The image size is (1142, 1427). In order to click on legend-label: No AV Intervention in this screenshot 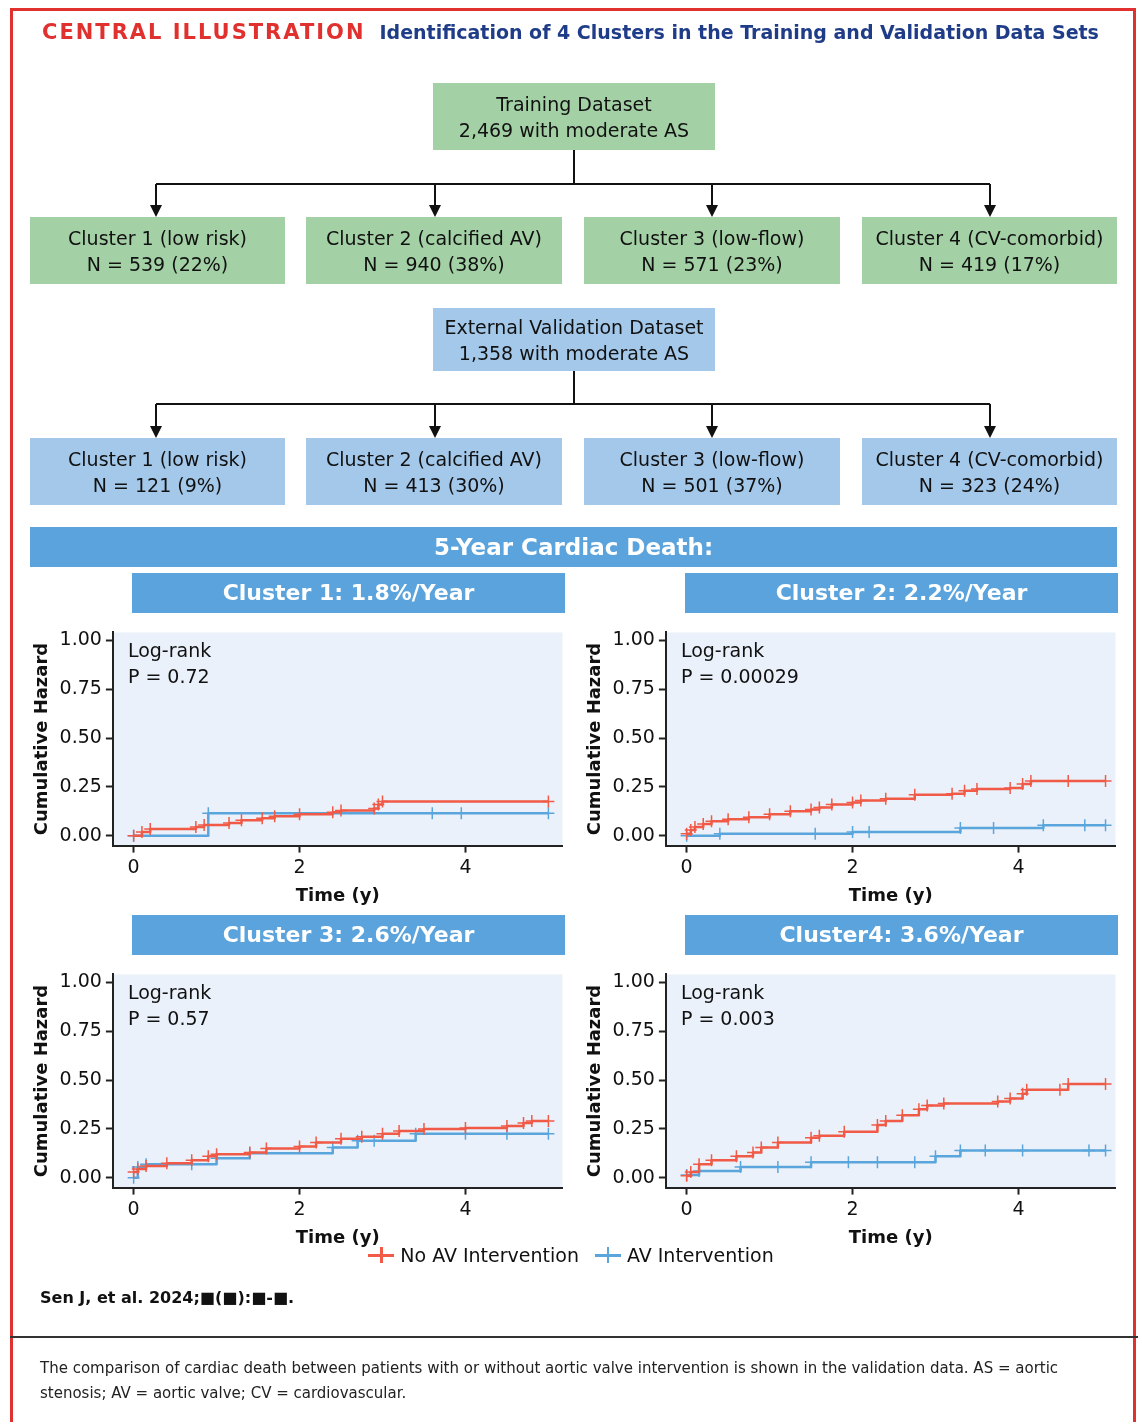, I will do `click(489, 1255)`.